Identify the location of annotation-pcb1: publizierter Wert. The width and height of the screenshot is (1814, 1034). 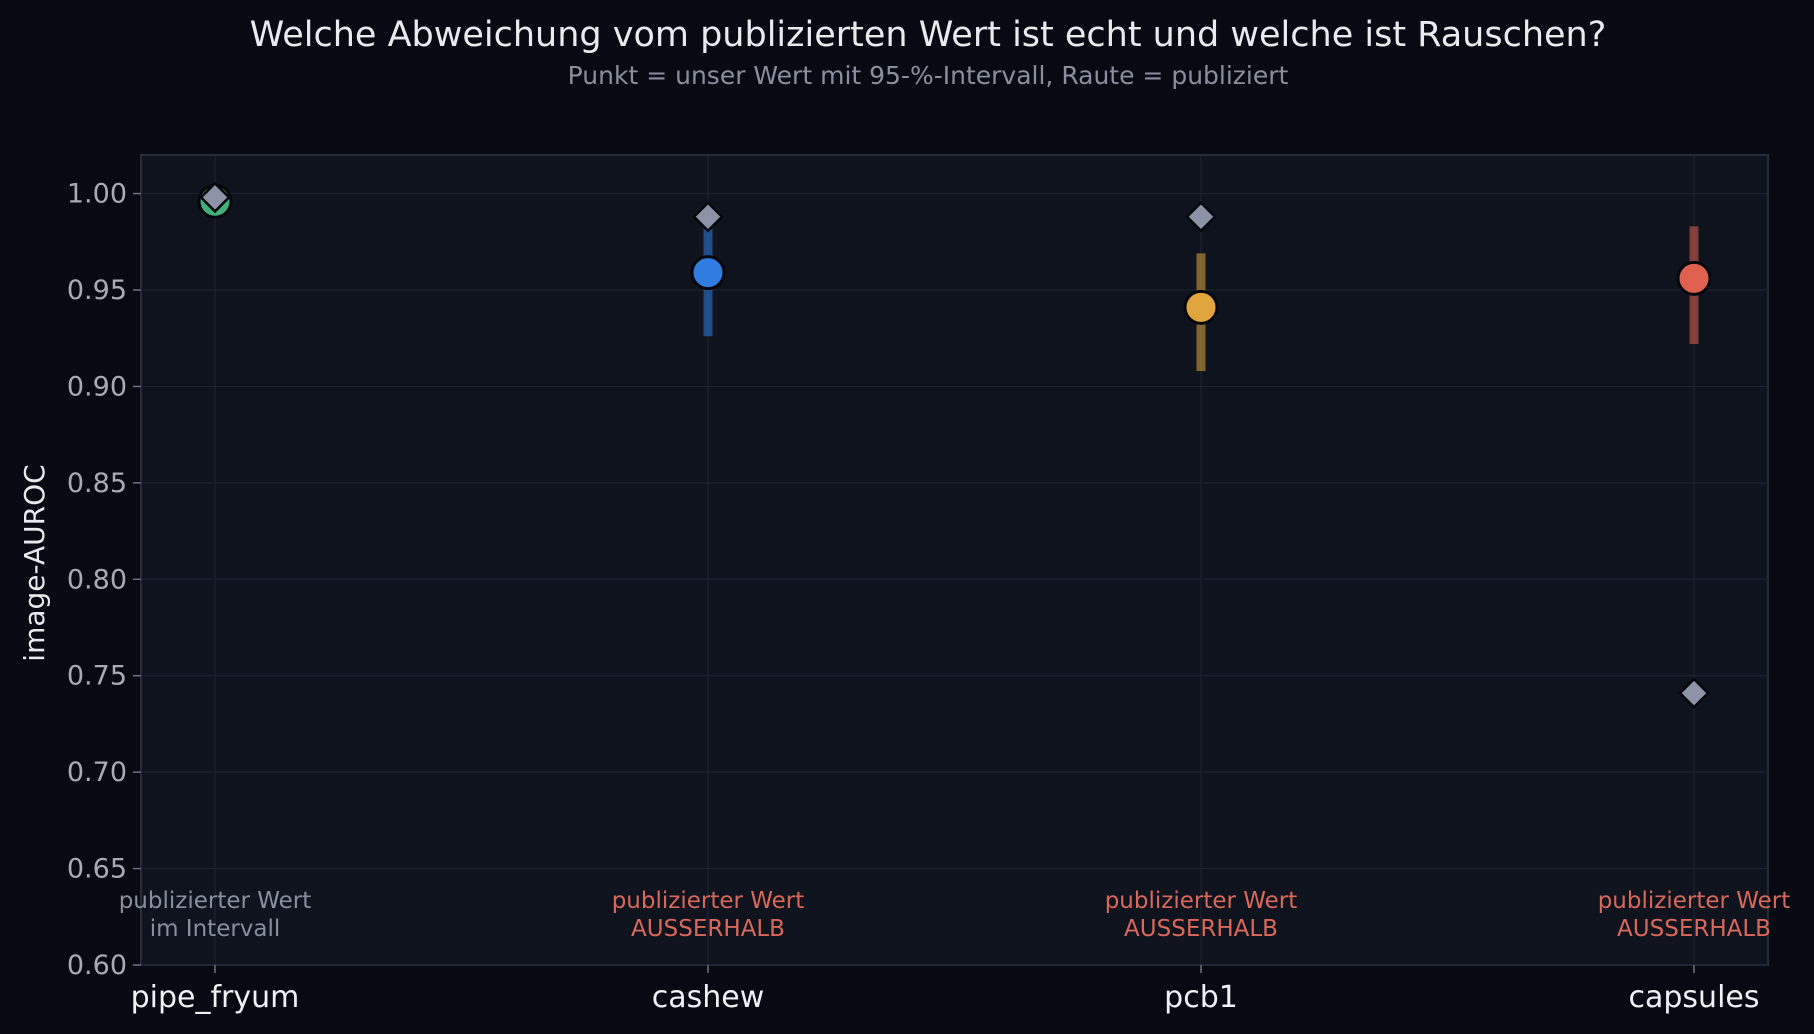
(1201, 901).